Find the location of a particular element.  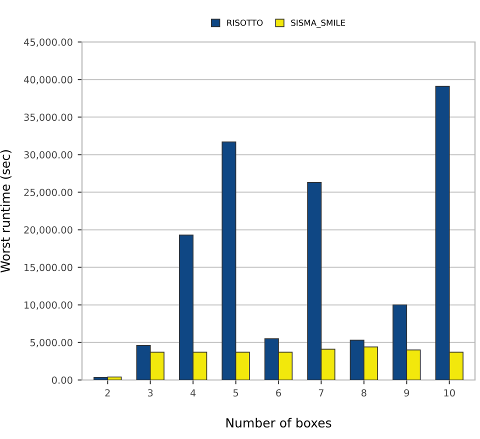

y-tick-label: 15,000.00 is located at coordinates (48, 268).